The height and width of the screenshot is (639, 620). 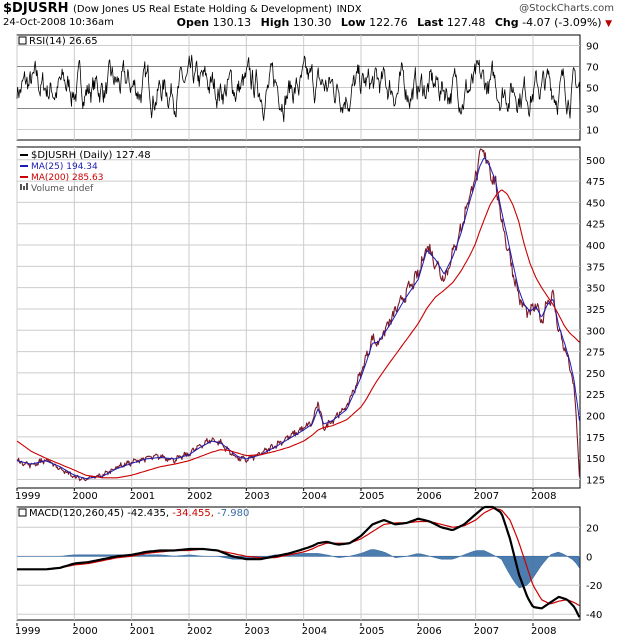 I want to click on high-value: 130.30, so click(x=312, y=22).